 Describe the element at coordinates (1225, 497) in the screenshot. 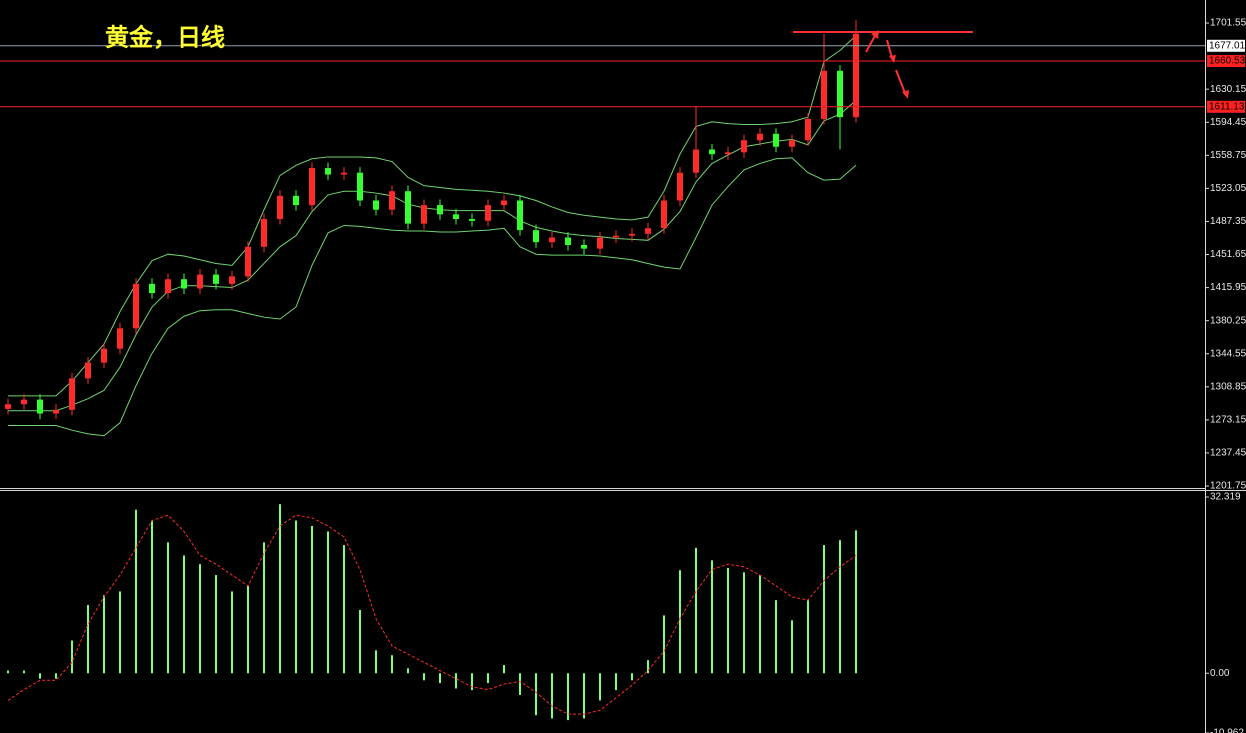

I see `y-tick-label: 32.319` at that location.